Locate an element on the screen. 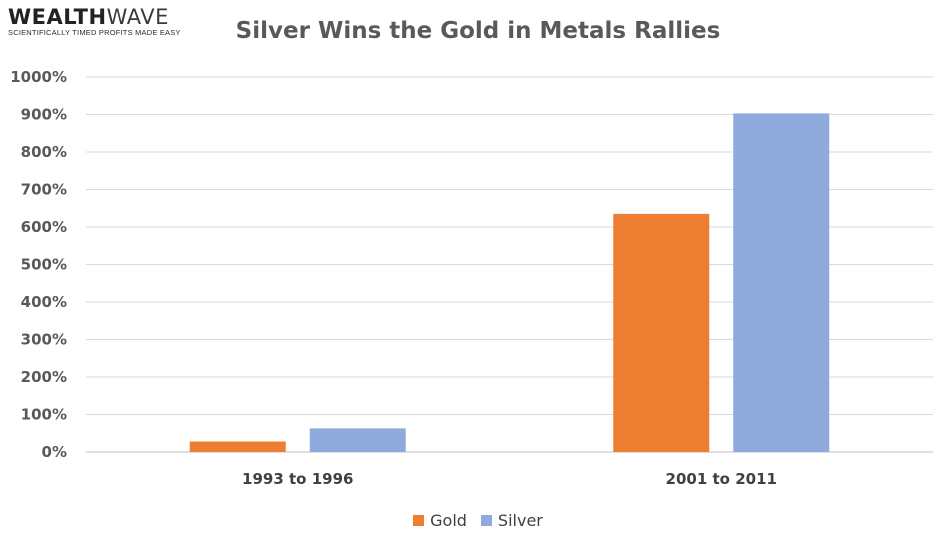 The width and height of the screenshot is (950, 549). legend-label: Silver is located at coordinates (520, 520).